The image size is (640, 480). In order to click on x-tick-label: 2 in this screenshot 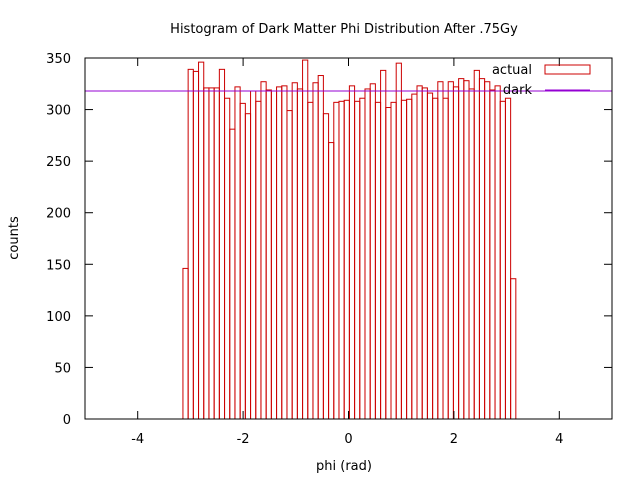, I will do `click(454, 439)`.